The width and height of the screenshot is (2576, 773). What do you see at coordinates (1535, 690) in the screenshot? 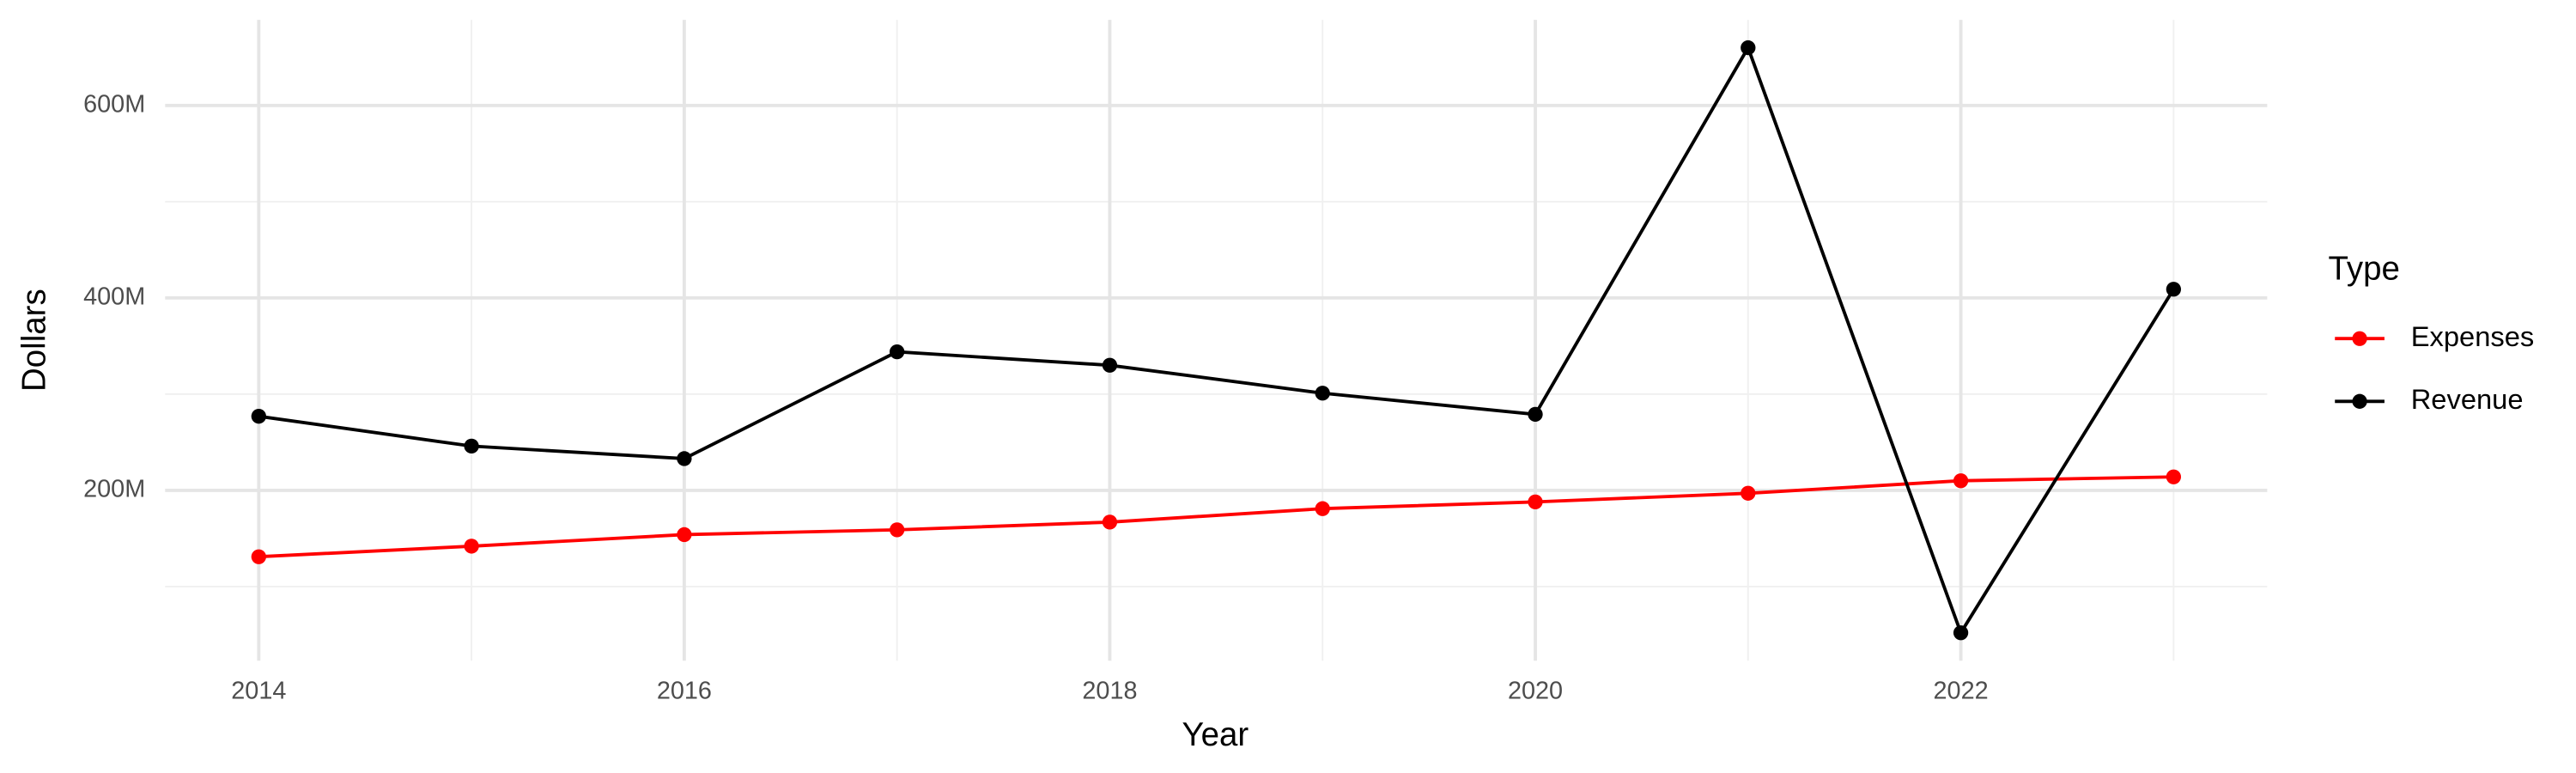
I see `x-tick-label: 2020` at bounding box center [1535, 690].